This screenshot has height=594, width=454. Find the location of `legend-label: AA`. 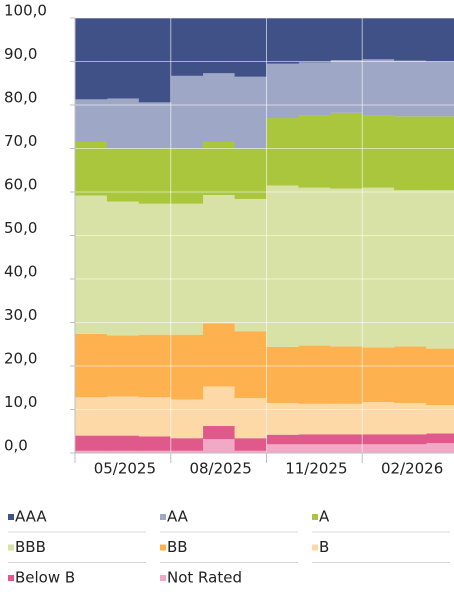

legend-label: AA is located at coordinates (178, 517).